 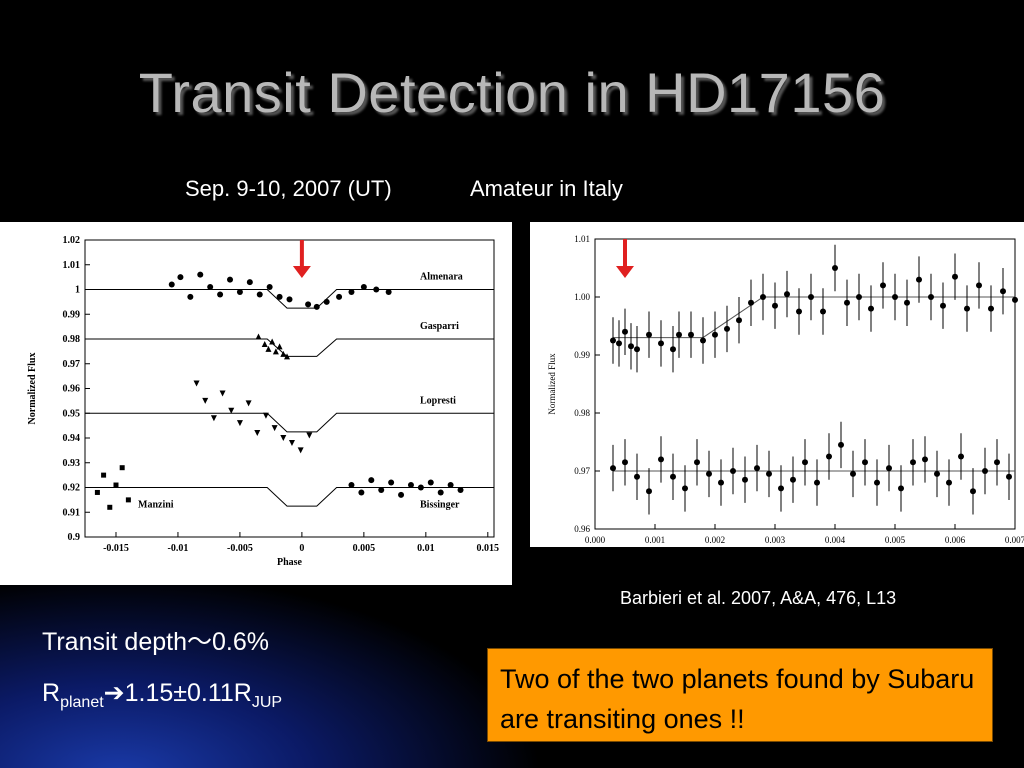 I want to click on date-label: Sep. 9-10, 2007 (UT), so click(x=288, y=188).